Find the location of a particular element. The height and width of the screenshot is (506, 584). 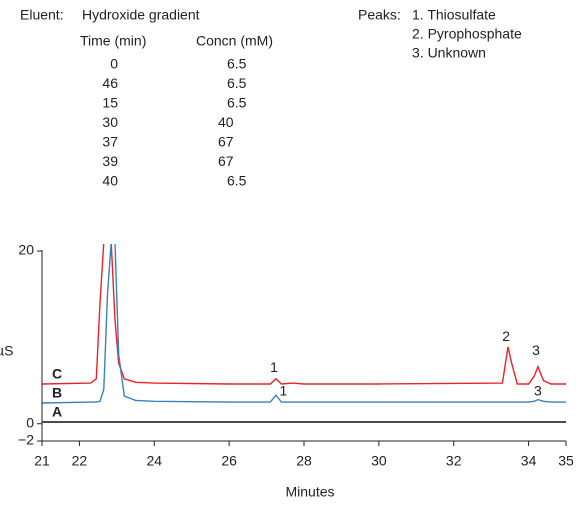

time-cell: 37 is located at coordinates (110, 142).